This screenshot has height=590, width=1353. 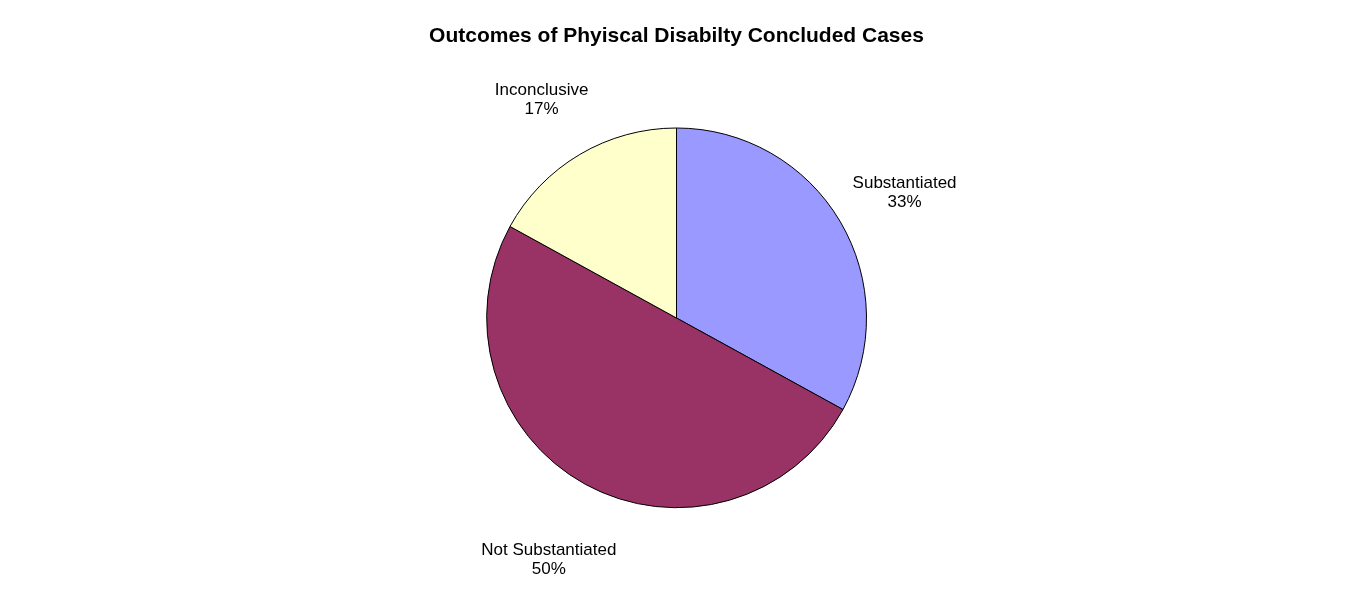 I want to click on chart-title: Outcomes of Phyiscal Disabilty Concluded Cases, so click(x=676, y=34).